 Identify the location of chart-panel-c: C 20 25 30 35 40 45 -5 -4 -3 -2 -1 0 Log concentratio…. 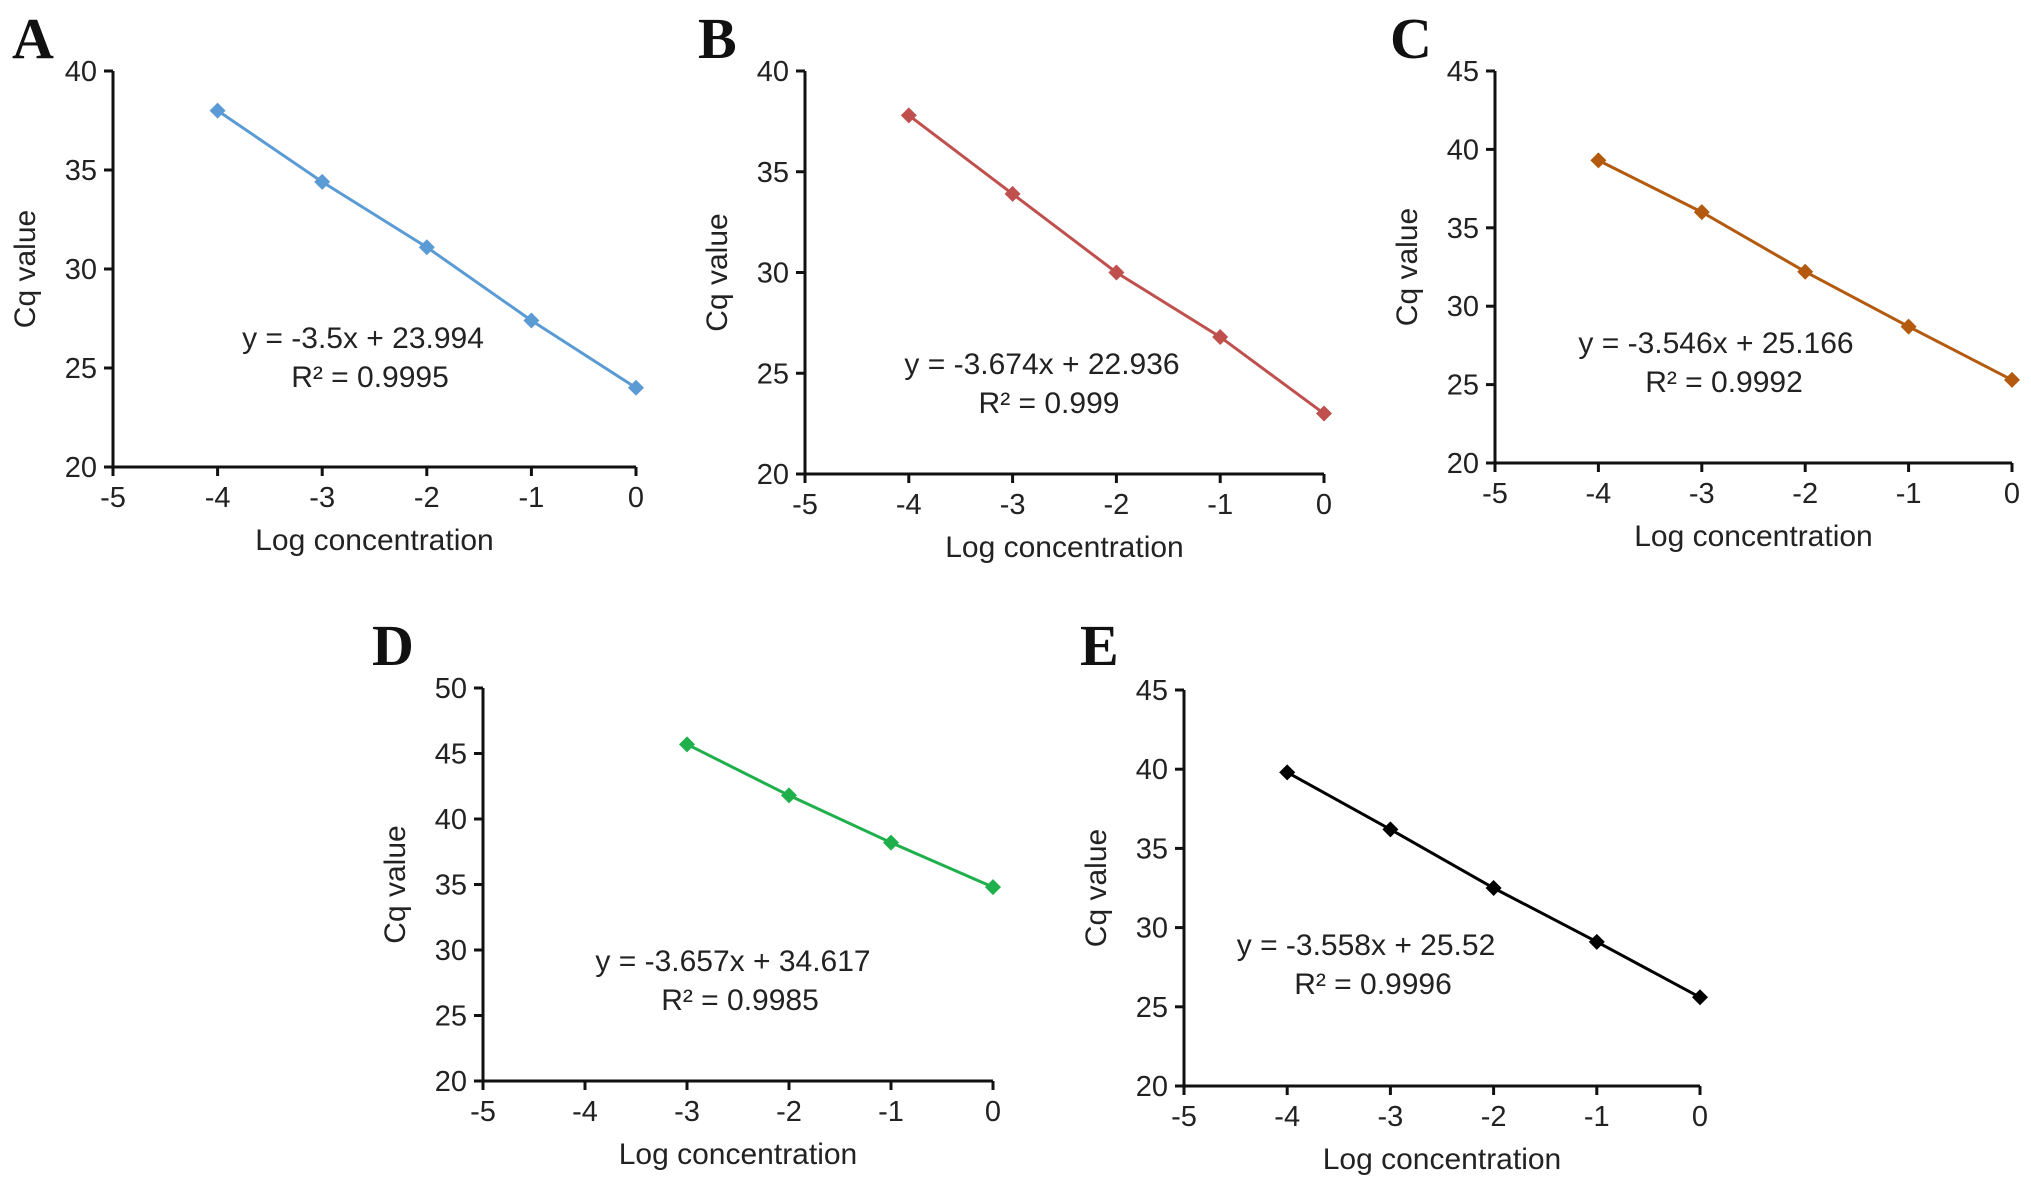
(1705, 279).